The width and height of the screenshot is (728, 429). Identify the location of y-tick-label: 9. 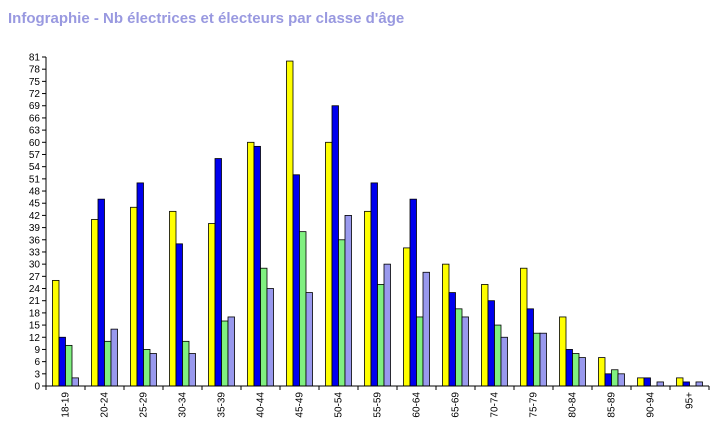
(37, 350).